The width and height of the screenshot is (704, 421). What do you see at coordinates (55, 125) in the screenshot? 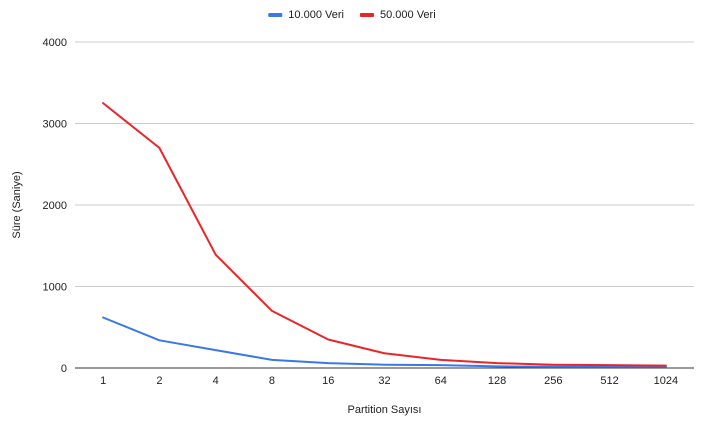
I see `y-tick-label: 3000` at bounding box center [55, 125].